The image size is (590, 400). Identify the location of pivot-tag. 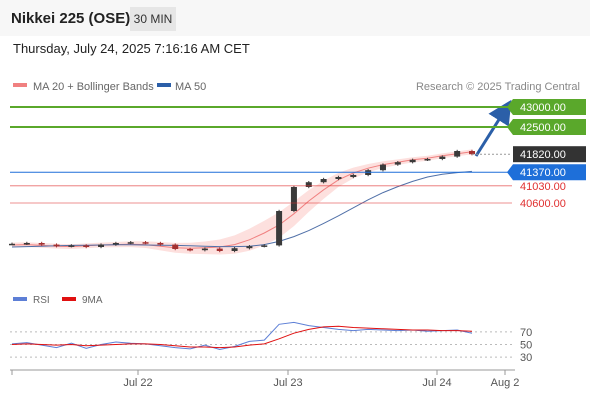
(546, 172).